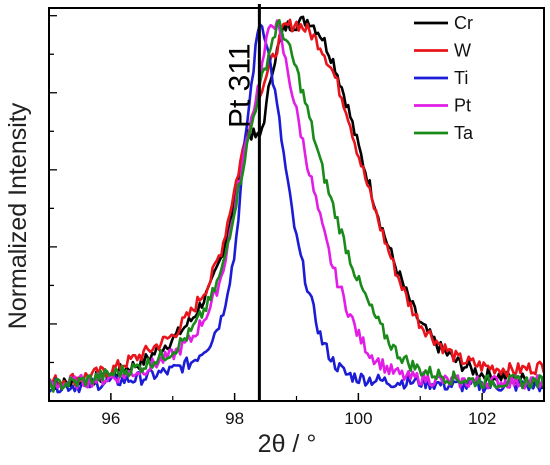 This screenshot has width=550, height=465. What do you see at coordinates (461, 78) in the screenshot?
I see `legend-label-ti: Ti` at bounding box center [461, 78].